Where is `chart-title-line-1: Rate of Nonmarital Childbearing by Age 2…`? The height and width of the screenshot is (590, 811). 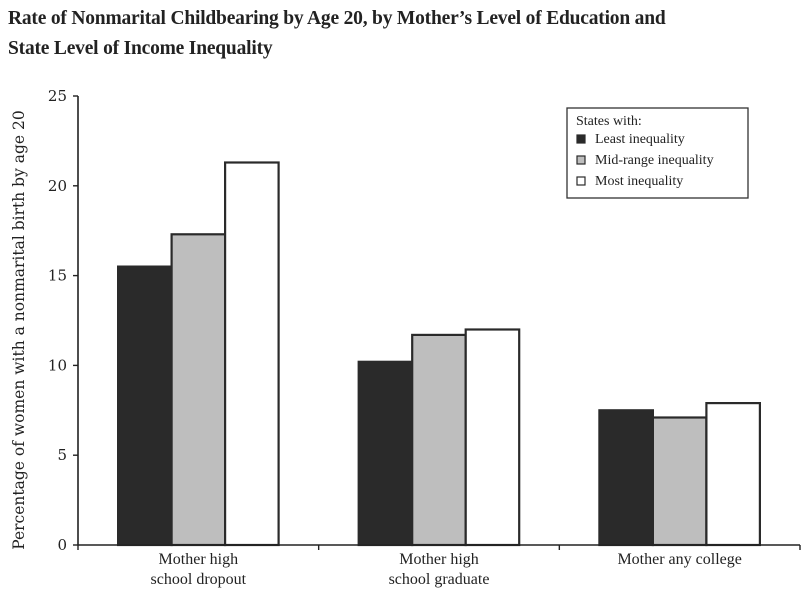 chart-title-line-1: Rate of Nonmarital Childbearing by Age 2… is located at coordinates (337, 18).